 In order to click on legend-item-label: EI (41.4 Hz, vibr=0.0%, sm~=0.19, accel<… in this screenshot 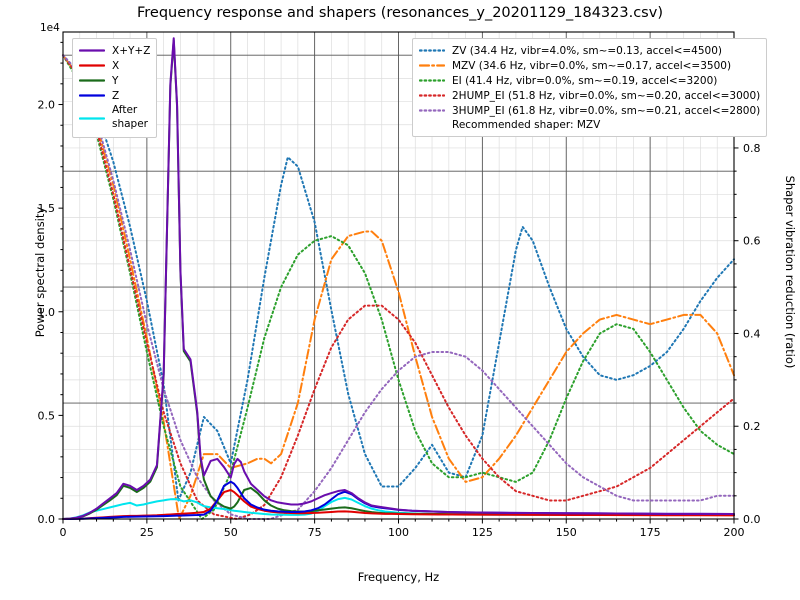, I will do `click(585, 80)`.